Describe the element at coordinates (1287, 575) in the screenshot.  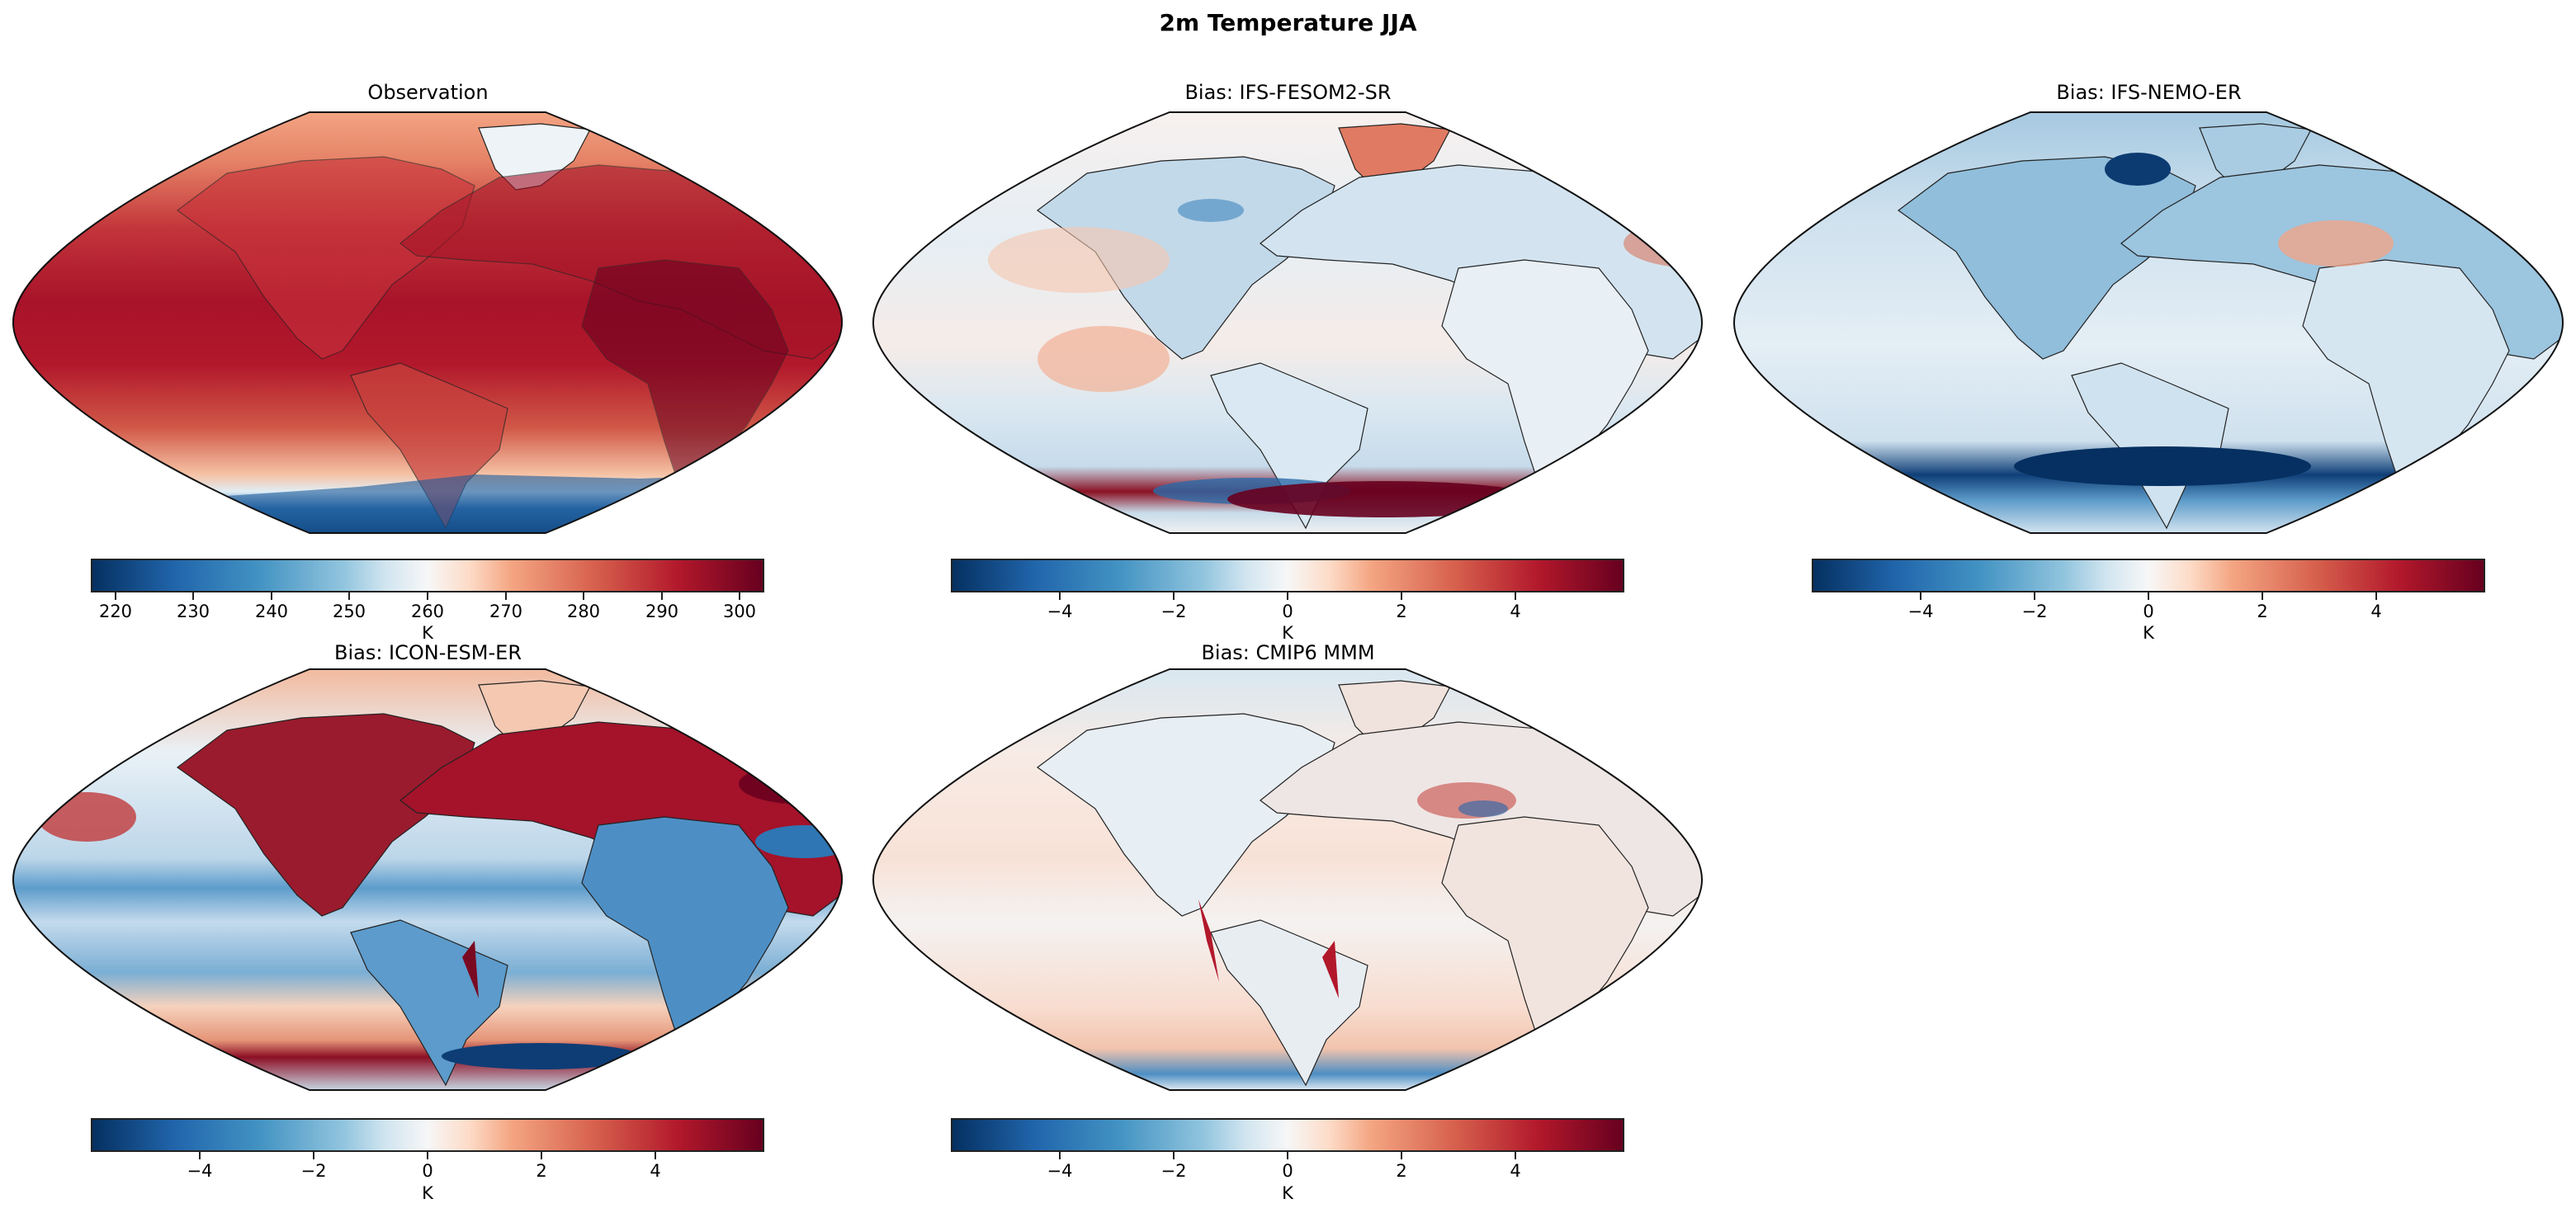
I see `colorbar-ifs-fesom2-sr` at that location.